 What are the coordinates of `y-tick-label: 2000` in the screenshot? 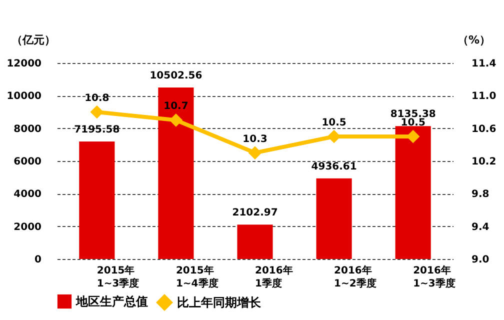 It's located at (28, 227).